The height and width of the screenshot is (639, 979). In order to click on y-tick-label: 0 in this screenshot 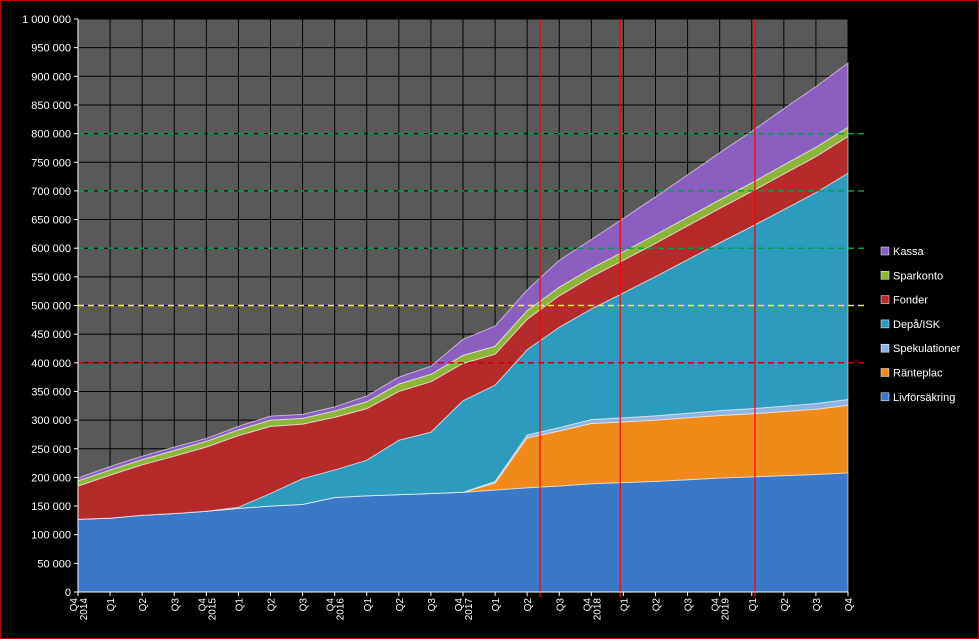, I will do `click(68, 593)`.